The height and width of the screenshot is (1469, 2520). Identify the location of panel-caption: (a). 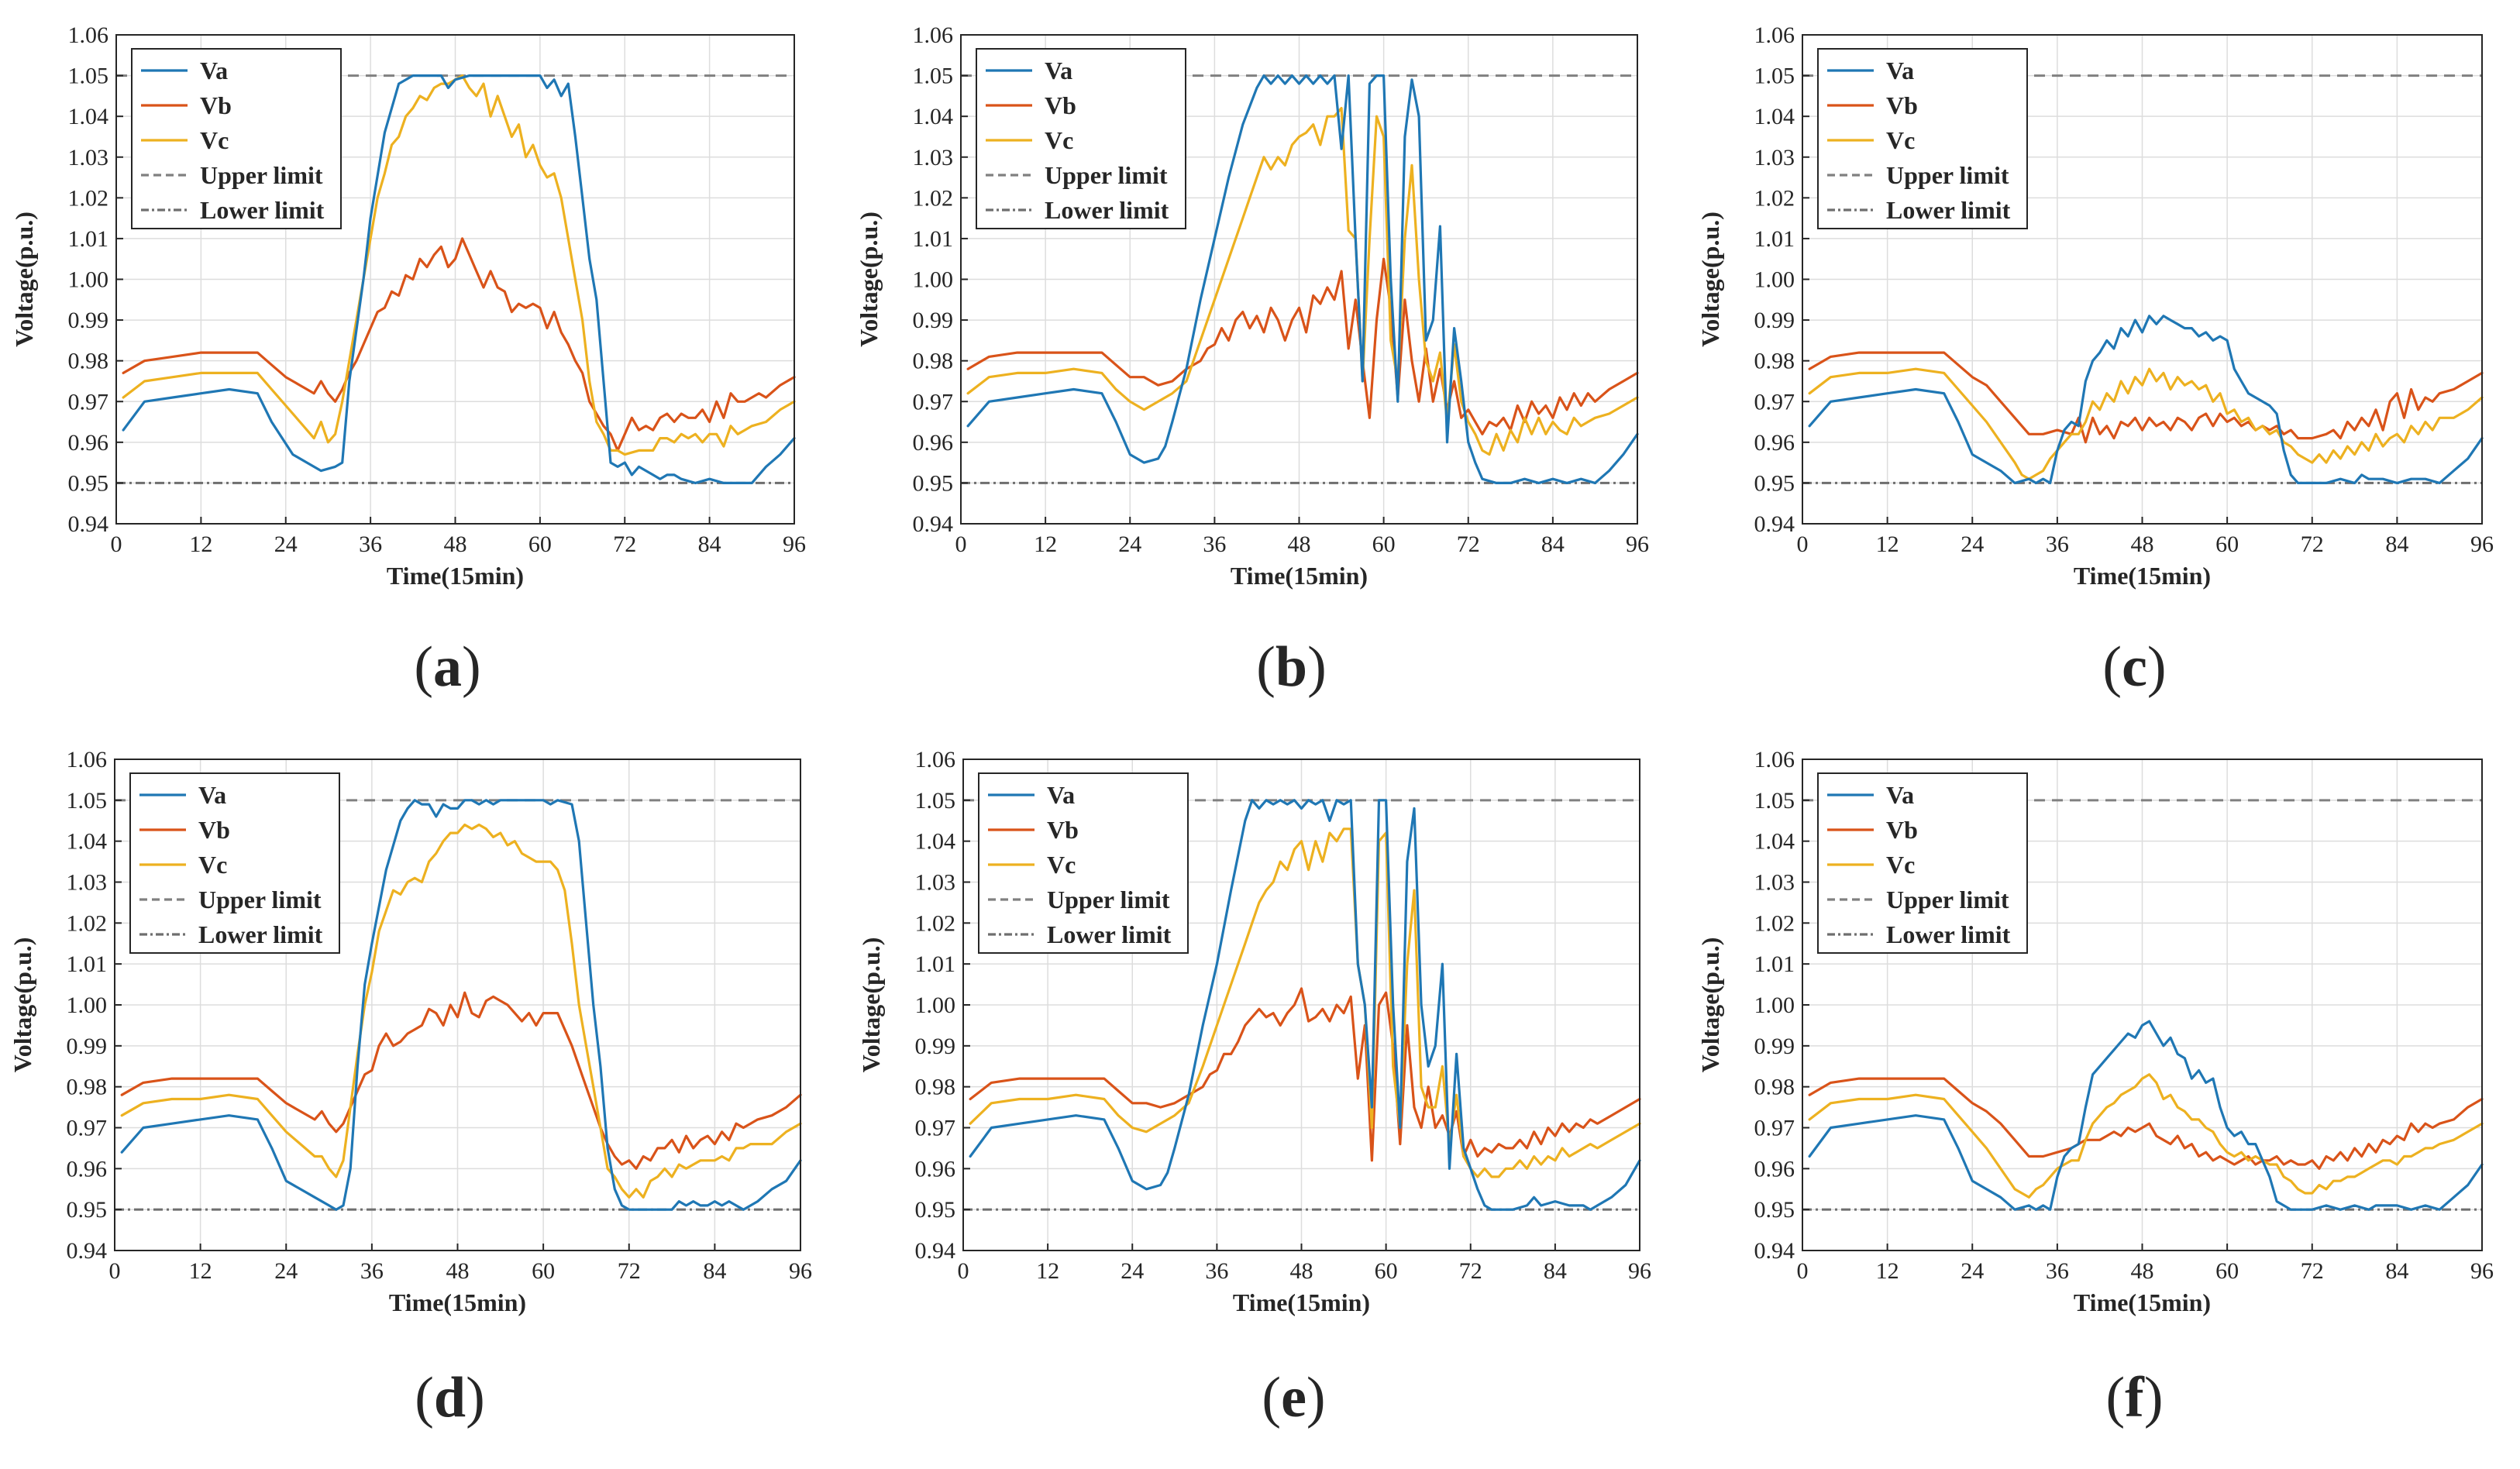
(447, 667).